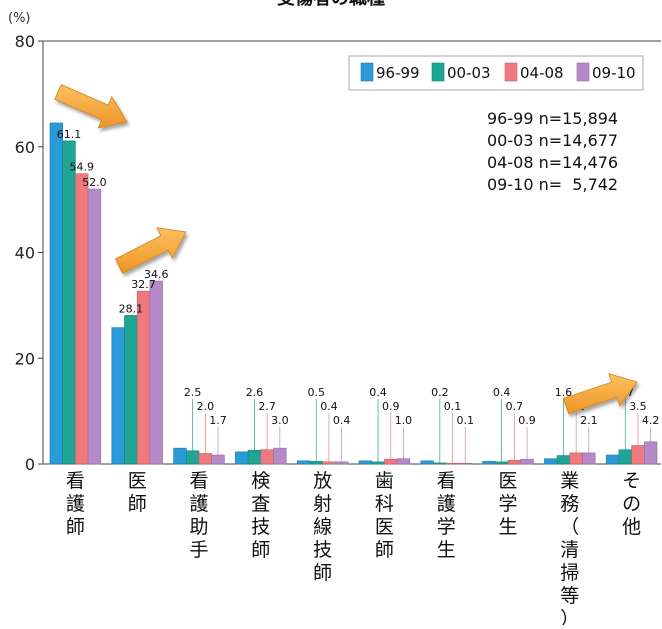 This screenshot has height=629, width=662. Describe the element at coordinates (569, 547) in the screenshot. I see `x-tick-label-8: 業務（清掃等）` at that location.